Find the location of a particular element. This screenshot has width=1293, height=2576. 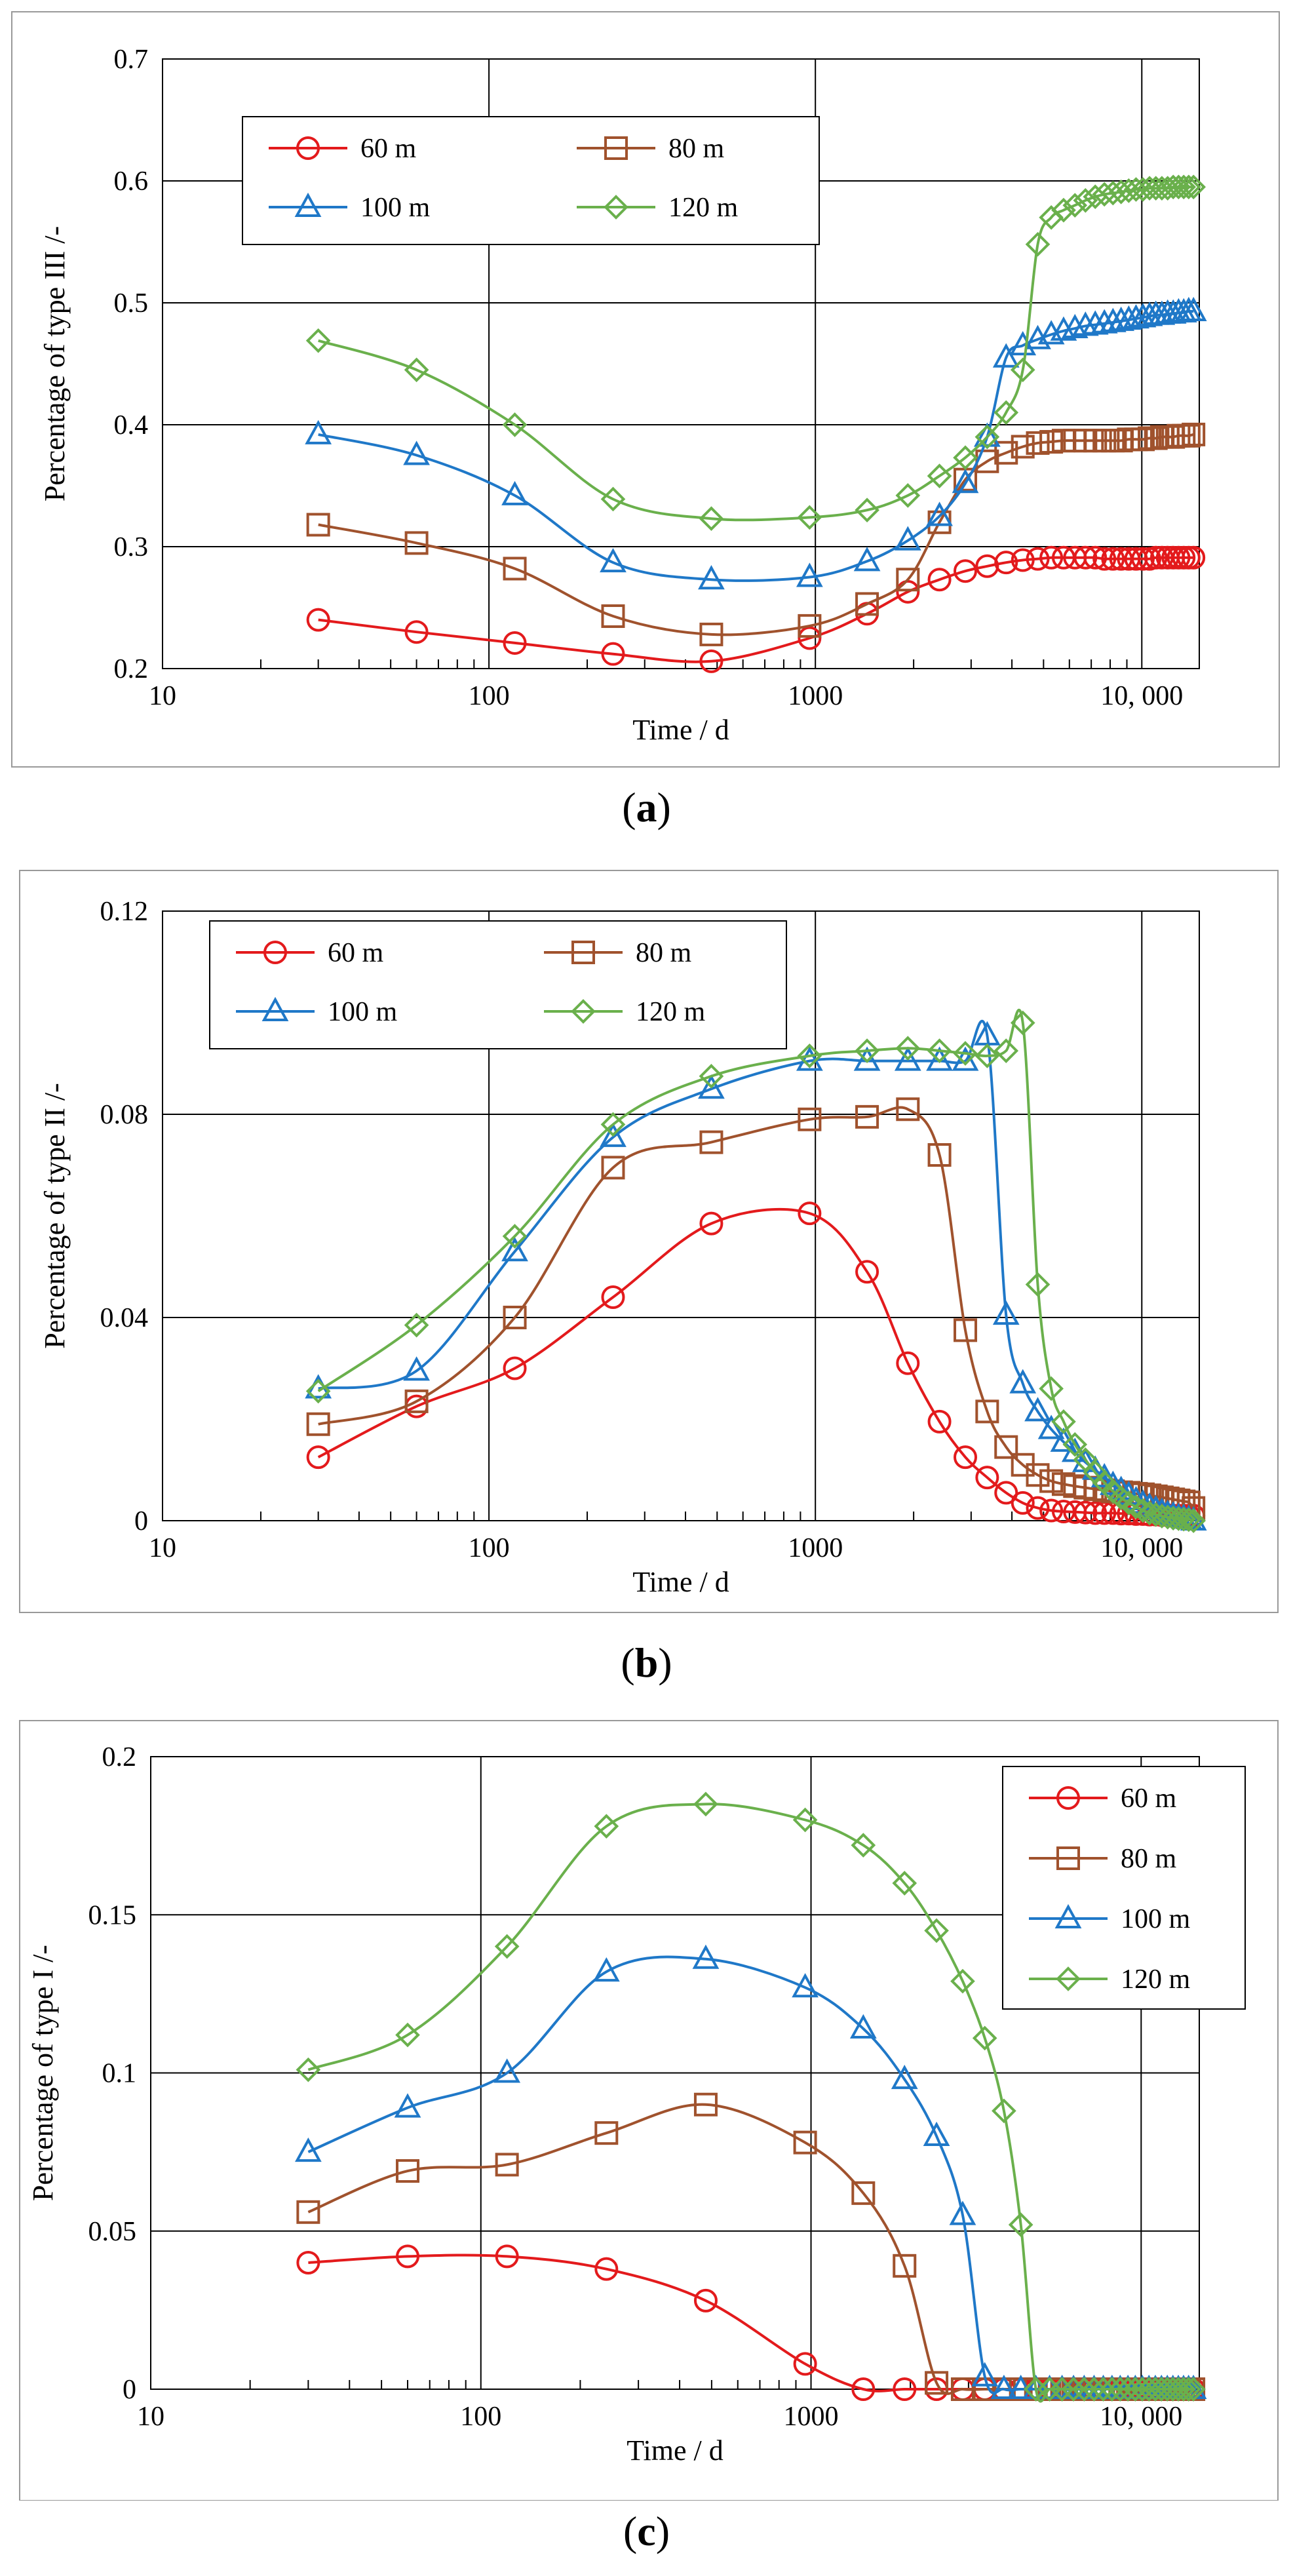

caption-b: (b) is located at coordinates (646, 1662).